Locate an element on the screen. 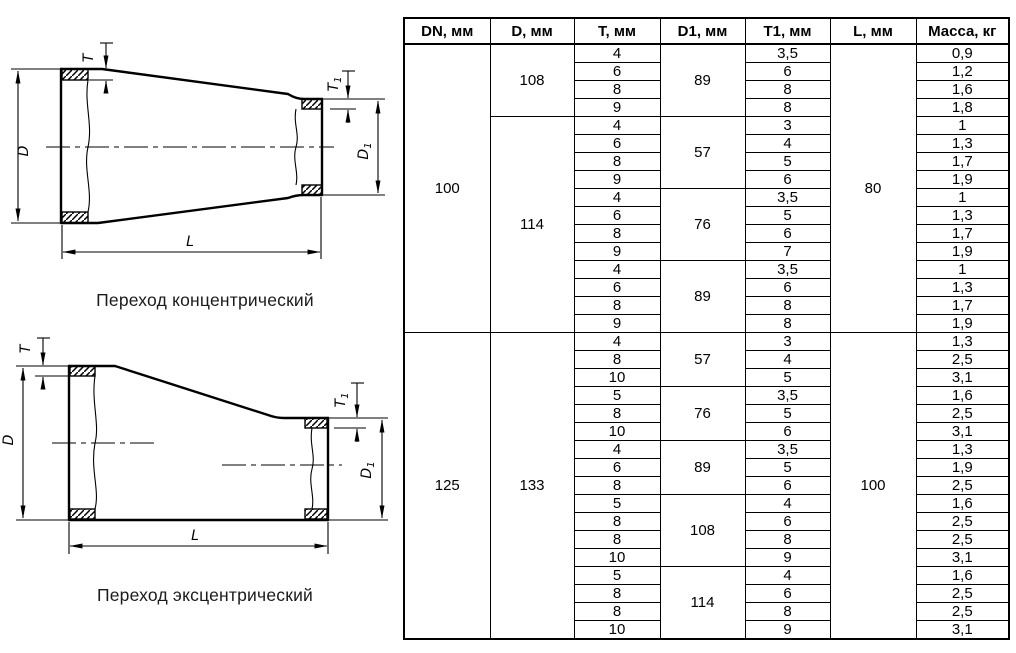 This screenshot has height=653, width=1016. reducer-top-edge is located at coordinates (191, 84).